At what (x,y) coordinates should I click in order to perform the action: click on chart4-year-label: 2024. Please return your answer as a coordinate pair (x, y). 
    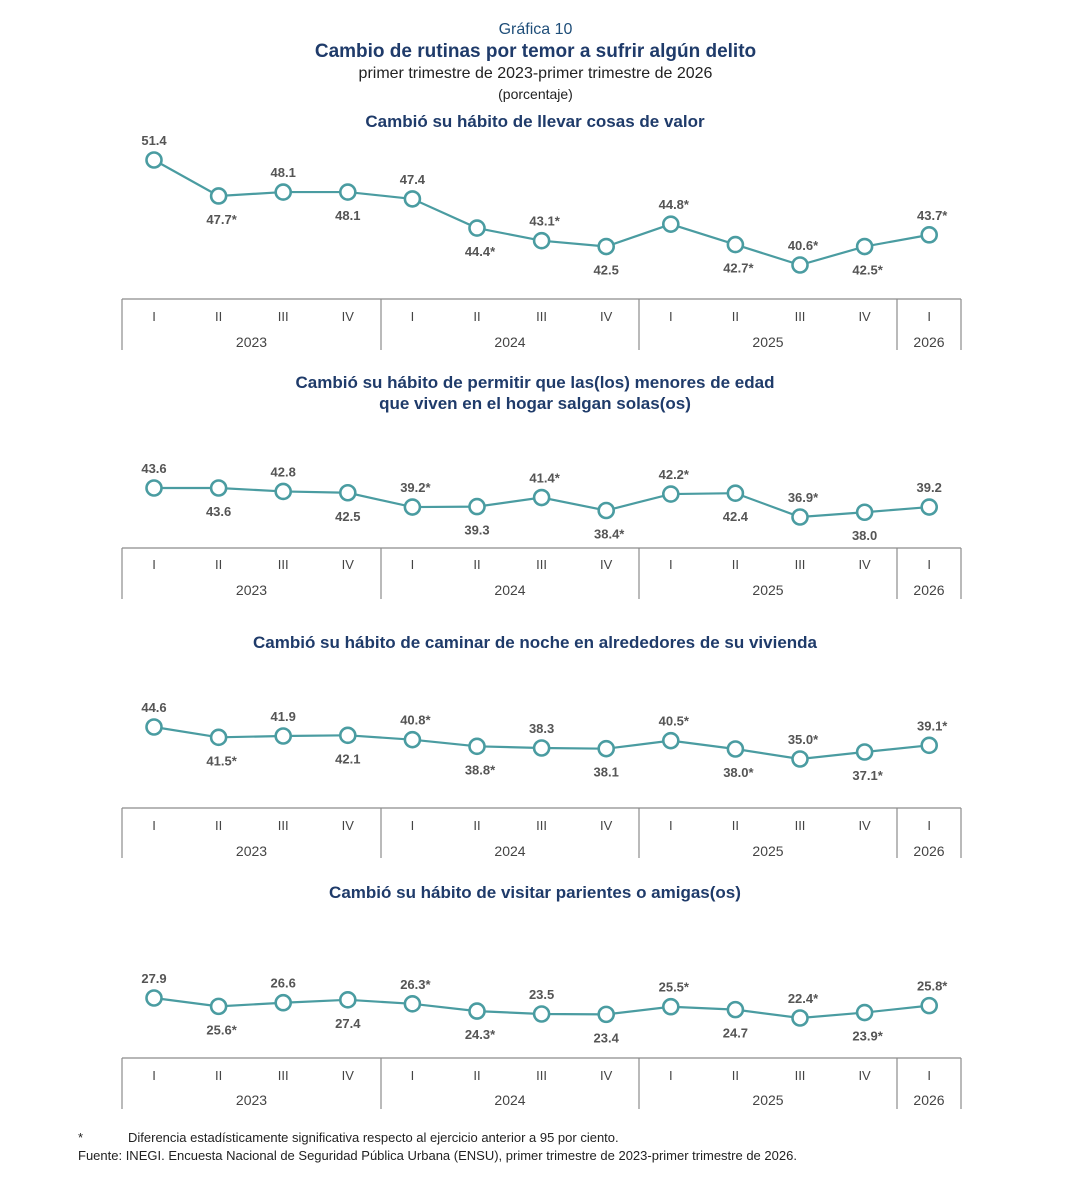
    Looking at the image, I should click on (509, 1100).